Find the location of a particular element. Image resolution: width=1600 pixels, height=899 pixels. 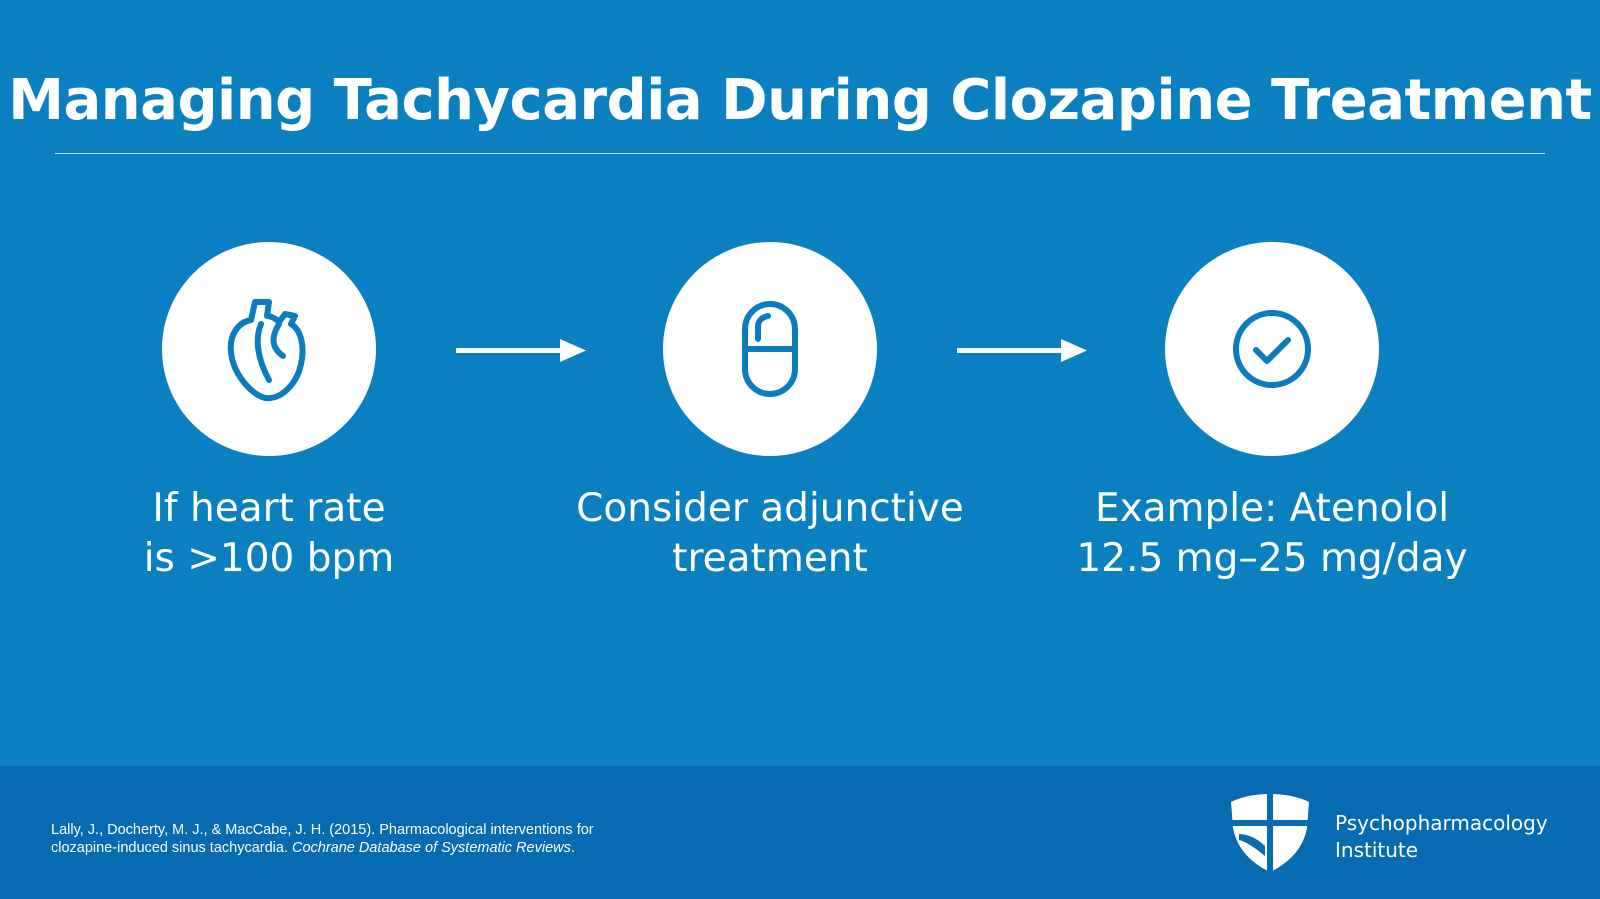

step-1-circle is located at coordinates (269, 349).